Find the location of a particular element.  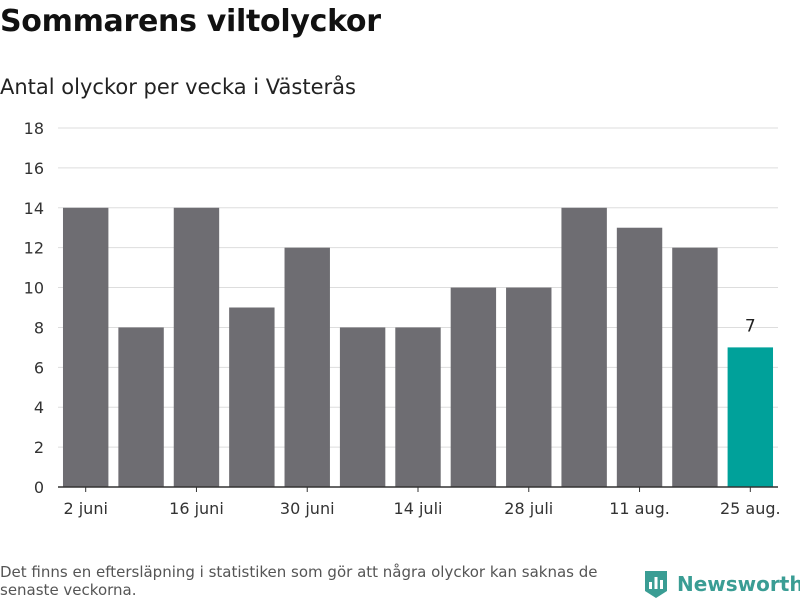

bar-11-aug- is located at coordinates (639, 357).